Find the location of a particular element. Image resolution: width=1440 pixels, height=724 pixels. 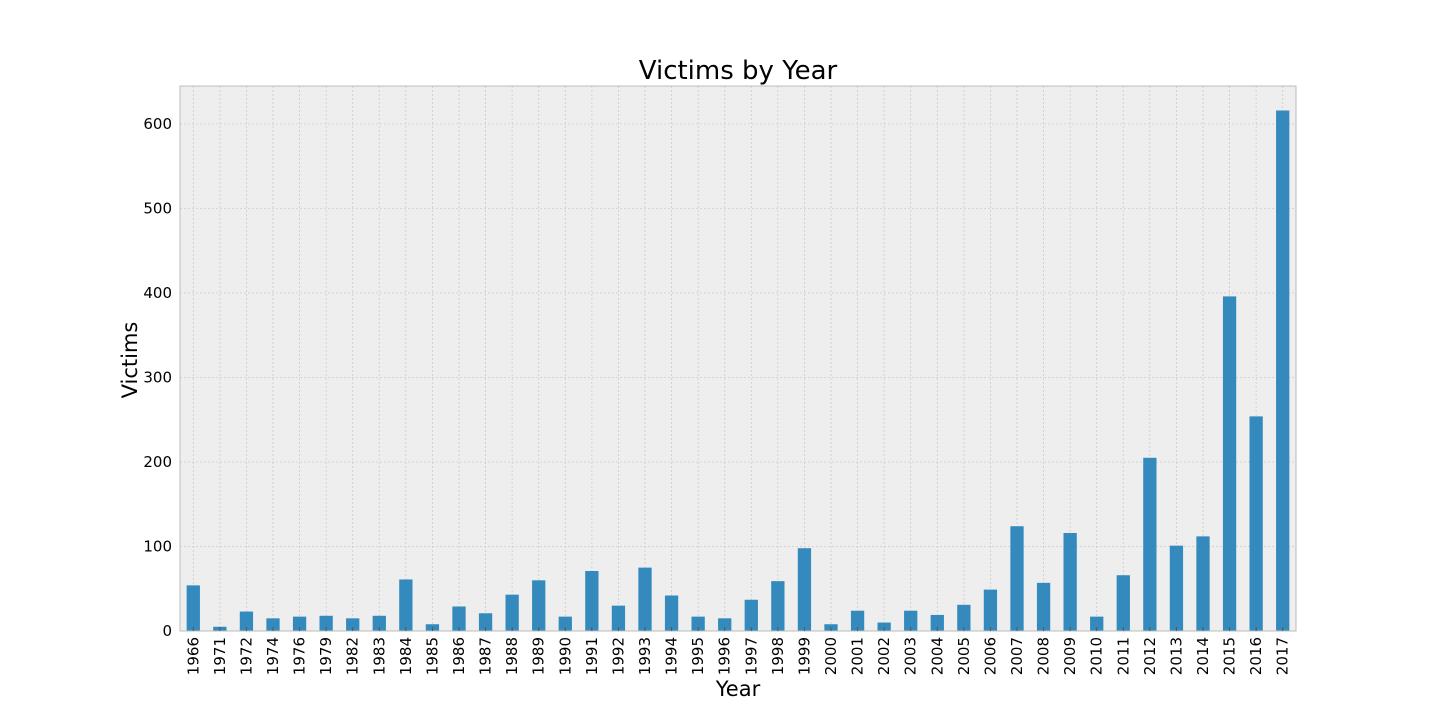

x-tick-label: 1966 is located at coordinates (193, 656).